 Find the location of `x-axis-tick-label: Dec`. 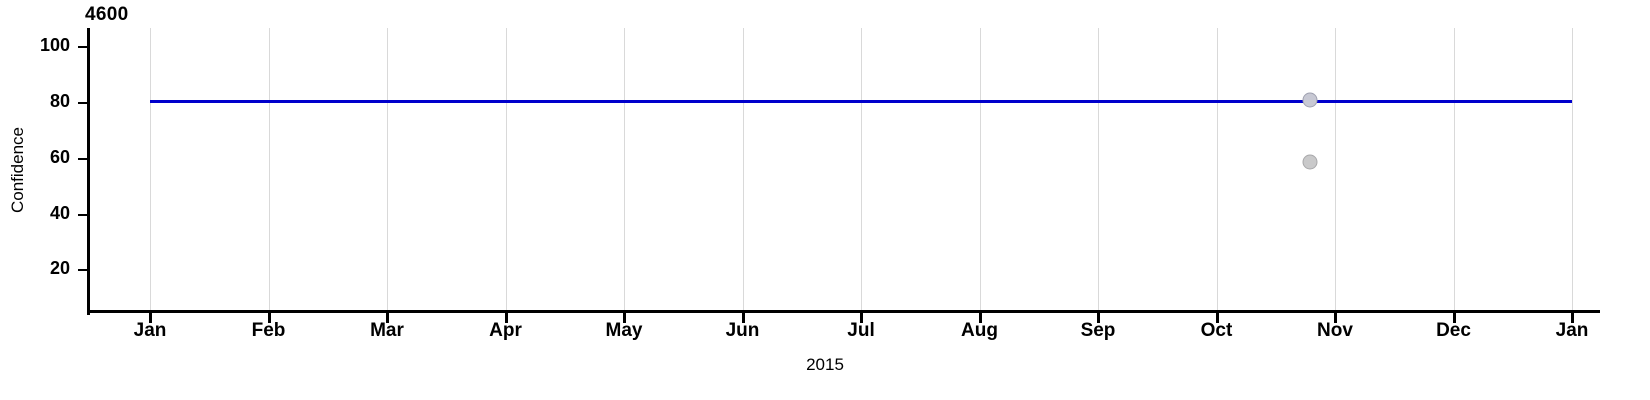

x-axis-tick-label: Dec is located at coordinates (1453, 330).